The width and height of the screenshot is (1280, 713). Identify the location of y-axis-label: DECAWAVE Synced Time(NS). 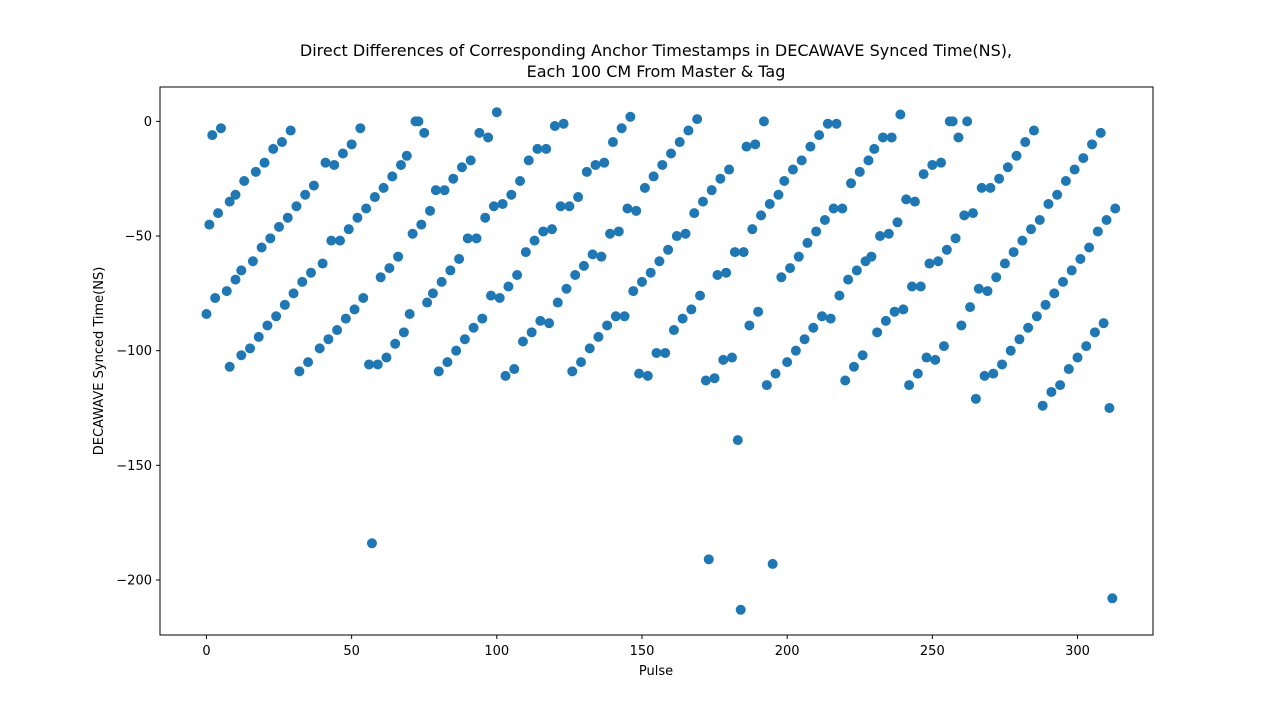
(99, 361).